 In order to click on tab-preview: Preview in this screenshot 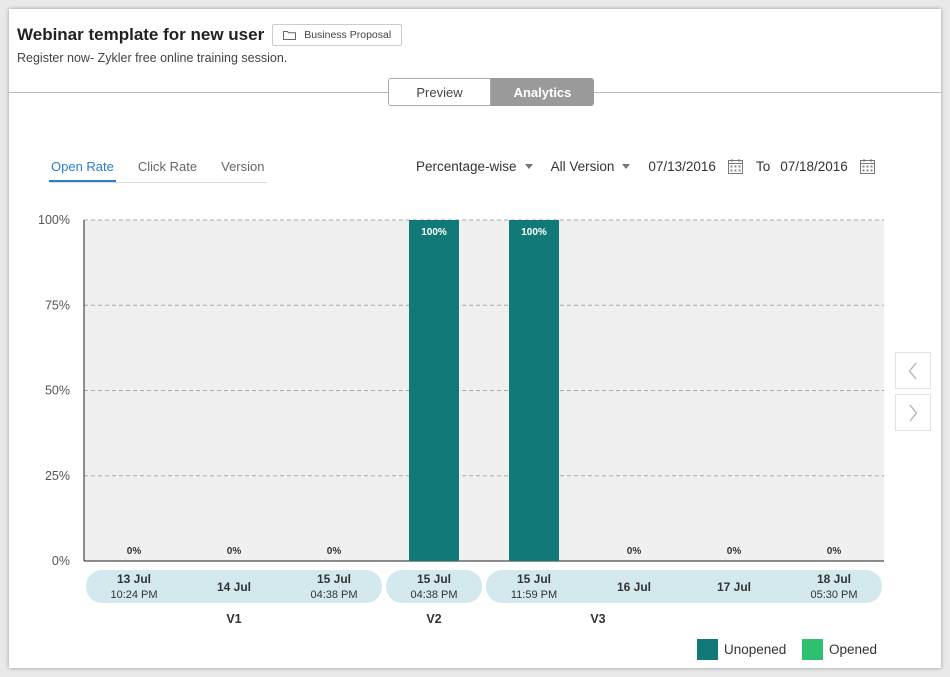, I will do `click(439, 92)`.